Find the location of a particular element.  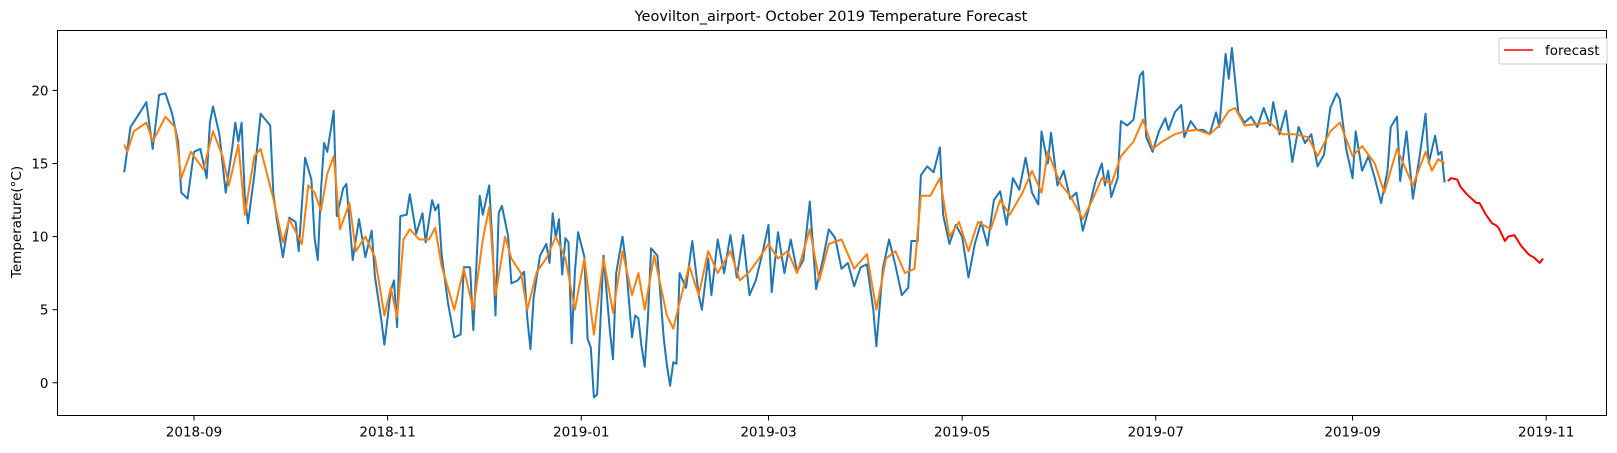

x-tick-label: 2018-09 is located at coordinates (194, 433).